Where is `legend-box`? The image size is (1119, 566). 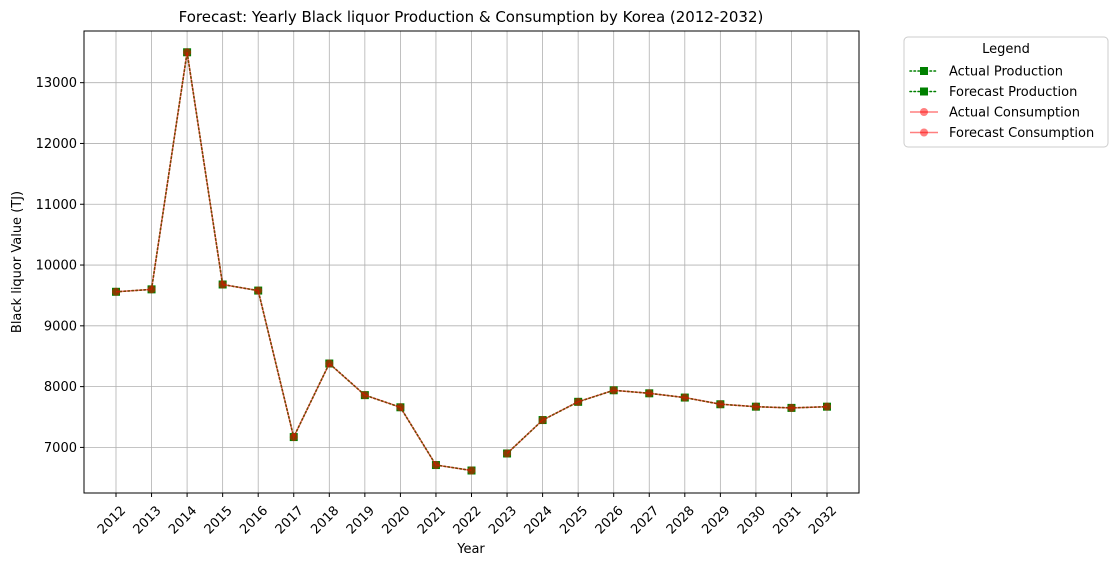
legend-box is located at coordinates (1006, 92).